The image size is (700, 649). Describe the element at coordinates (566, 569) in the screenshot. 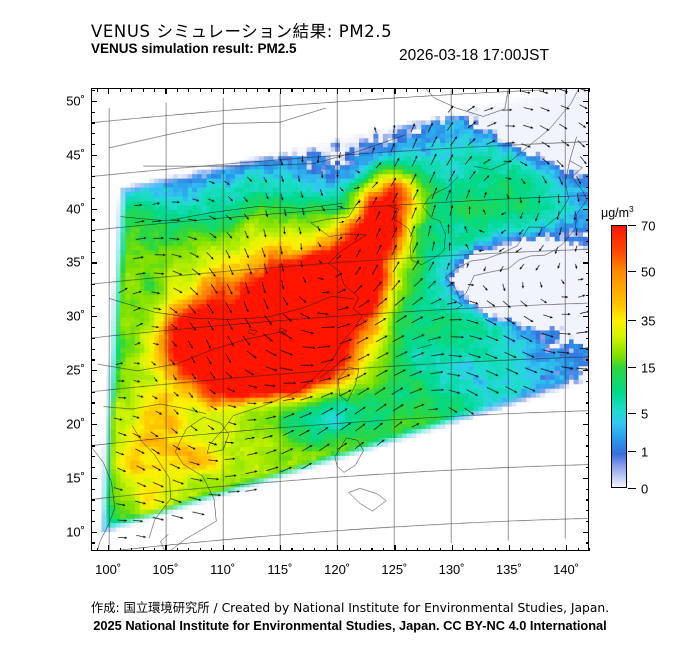

I see `x-axis-label: 140˚` at that location.